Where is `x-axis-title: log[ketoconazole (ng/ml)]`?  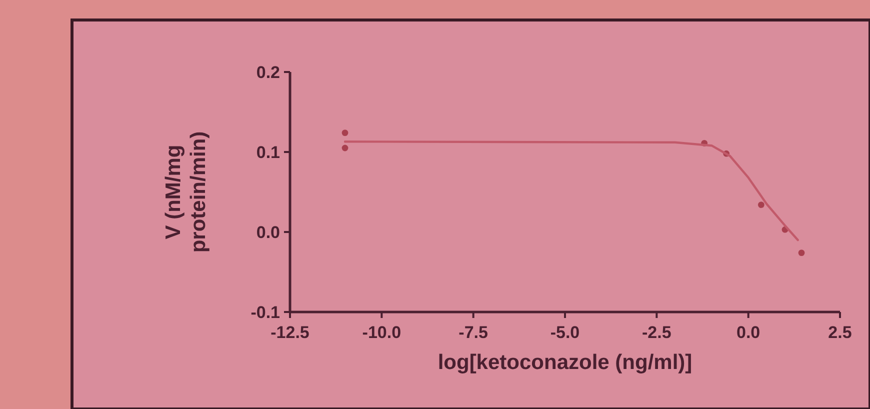
x-axis-title: log[ketoconazole (ng/ml)] is located at coordinates (565, 362).